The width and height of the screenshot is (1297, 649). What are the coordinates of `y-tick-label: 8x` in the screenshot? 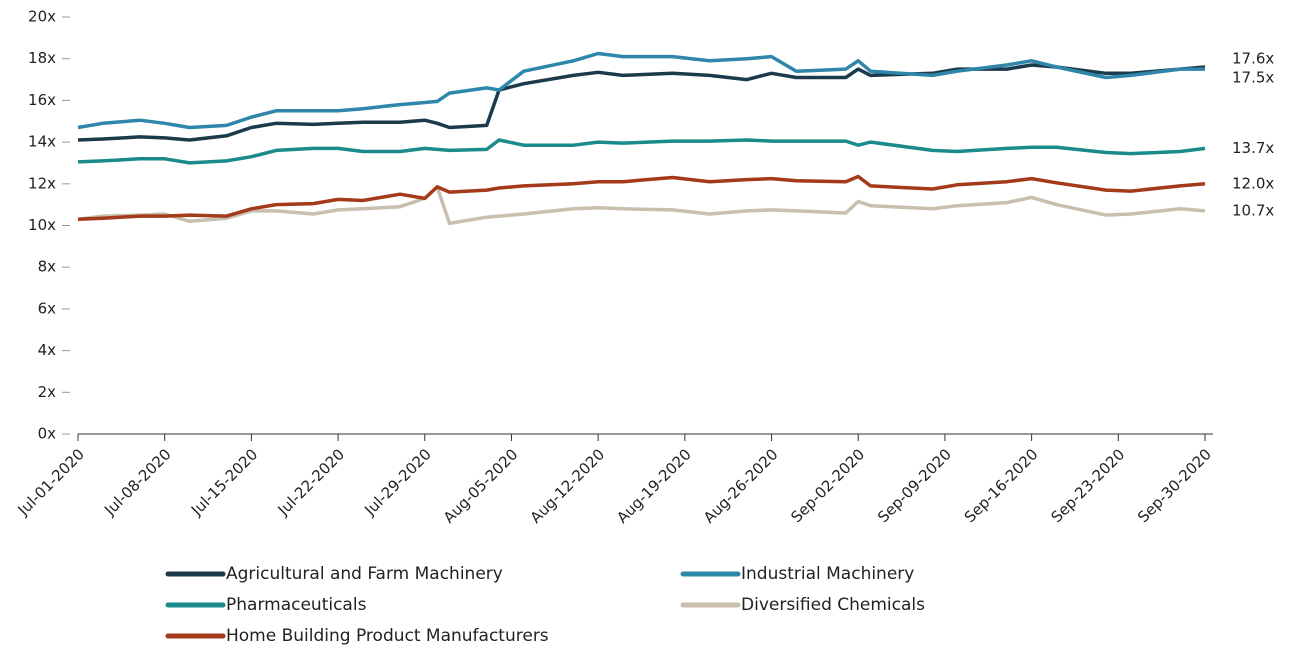 It's located at (47, 267).